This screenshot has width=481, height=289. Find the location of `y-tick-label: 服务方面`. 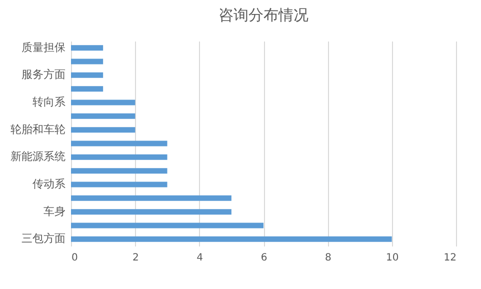

y-tick-label: 服务方面 is located at coordinates (44, 75).